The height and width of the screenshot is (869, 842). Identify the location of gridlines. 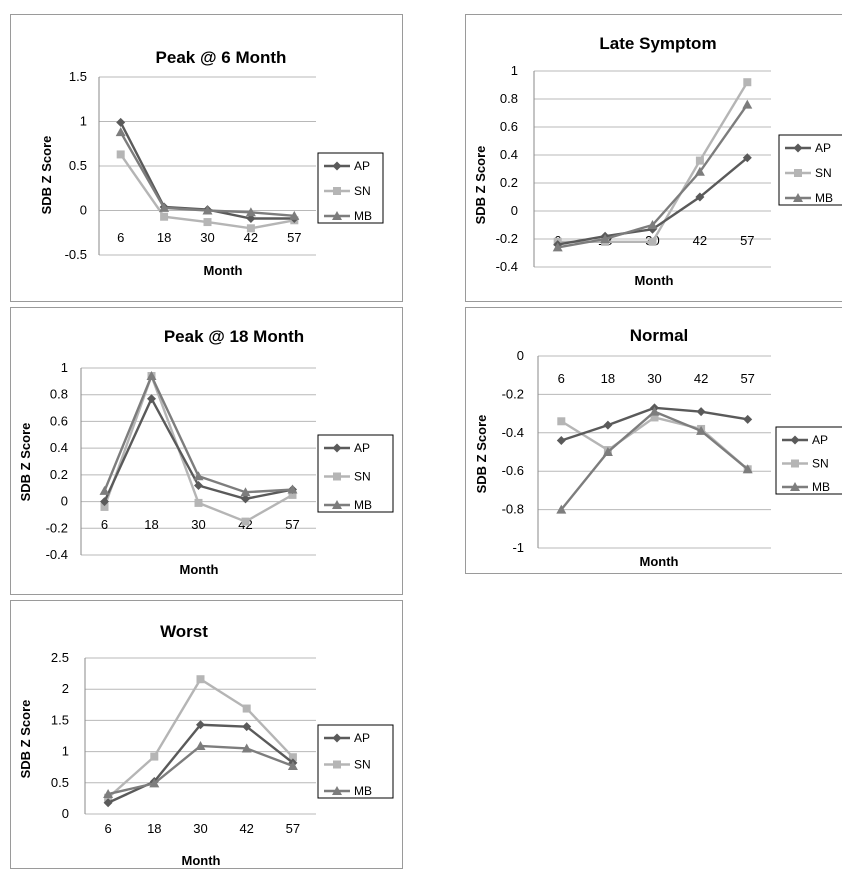
(207, 166).